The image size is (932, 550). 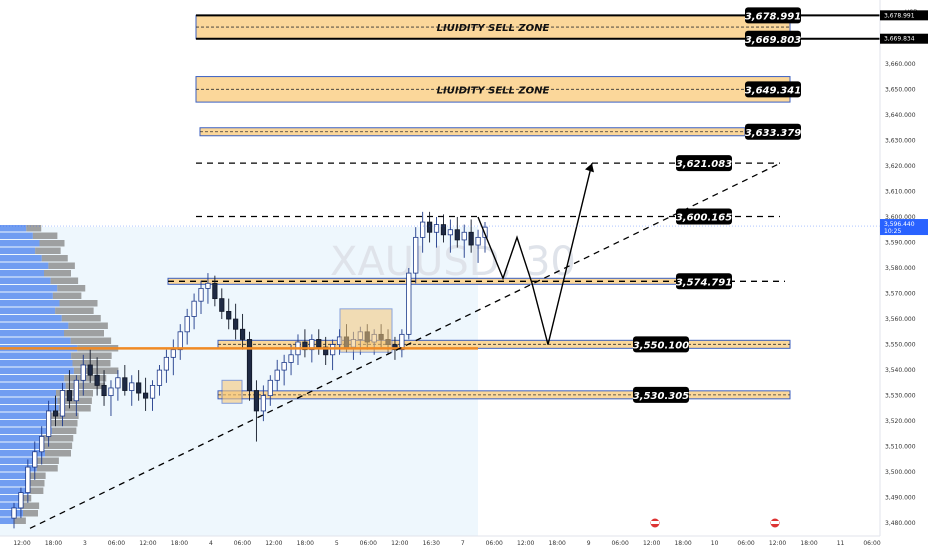 What do you see at coordinates (85, 543) in the screenshot?
I see `time-tick-label: 3` at bounding box center [85, 543].